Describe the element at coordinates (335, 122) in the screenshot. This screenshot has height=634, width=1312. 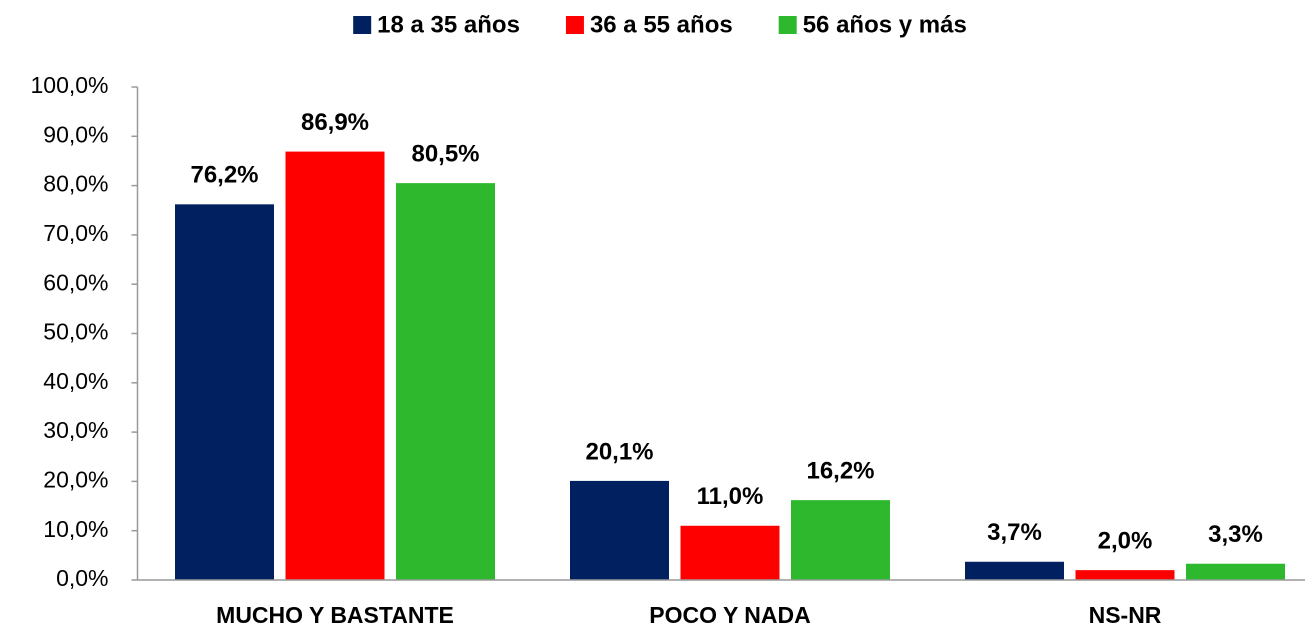
I see `value-label: 86,9%` at that location.